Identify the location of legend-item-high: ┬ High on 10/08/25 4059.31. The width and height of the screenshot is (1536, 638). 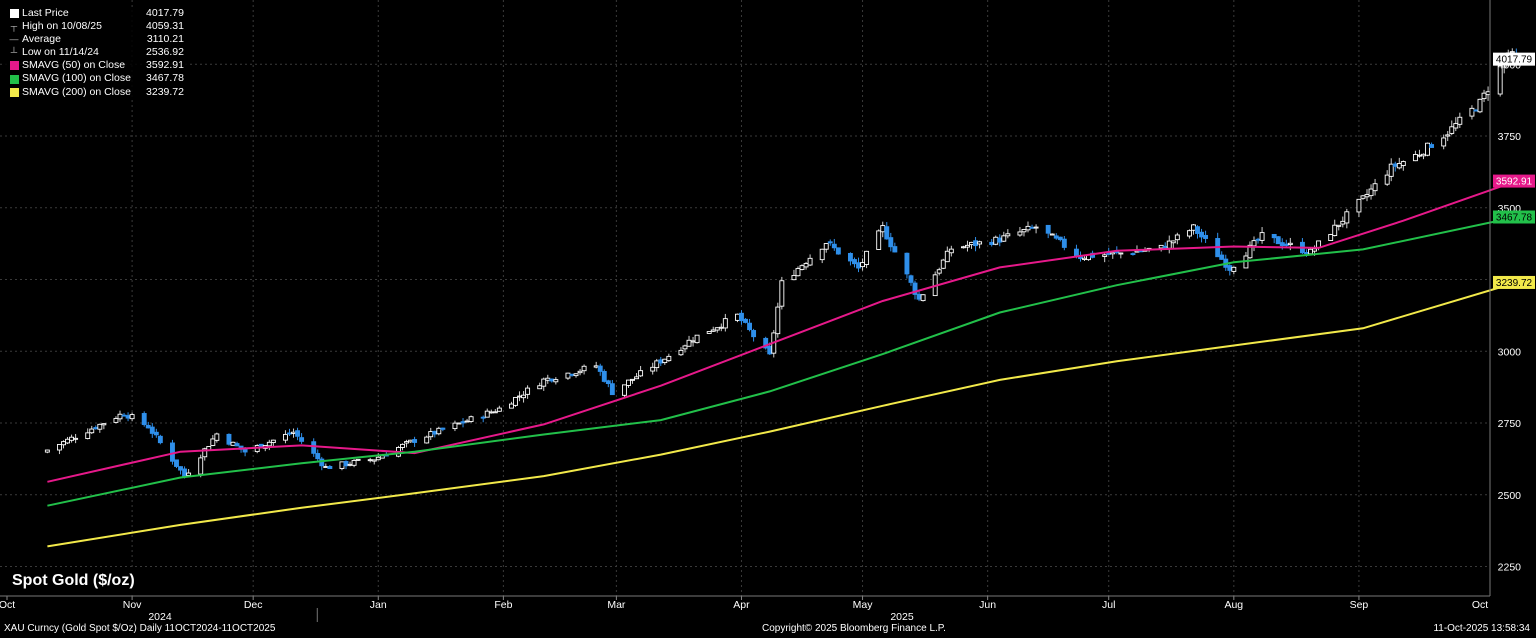
(97, 26).